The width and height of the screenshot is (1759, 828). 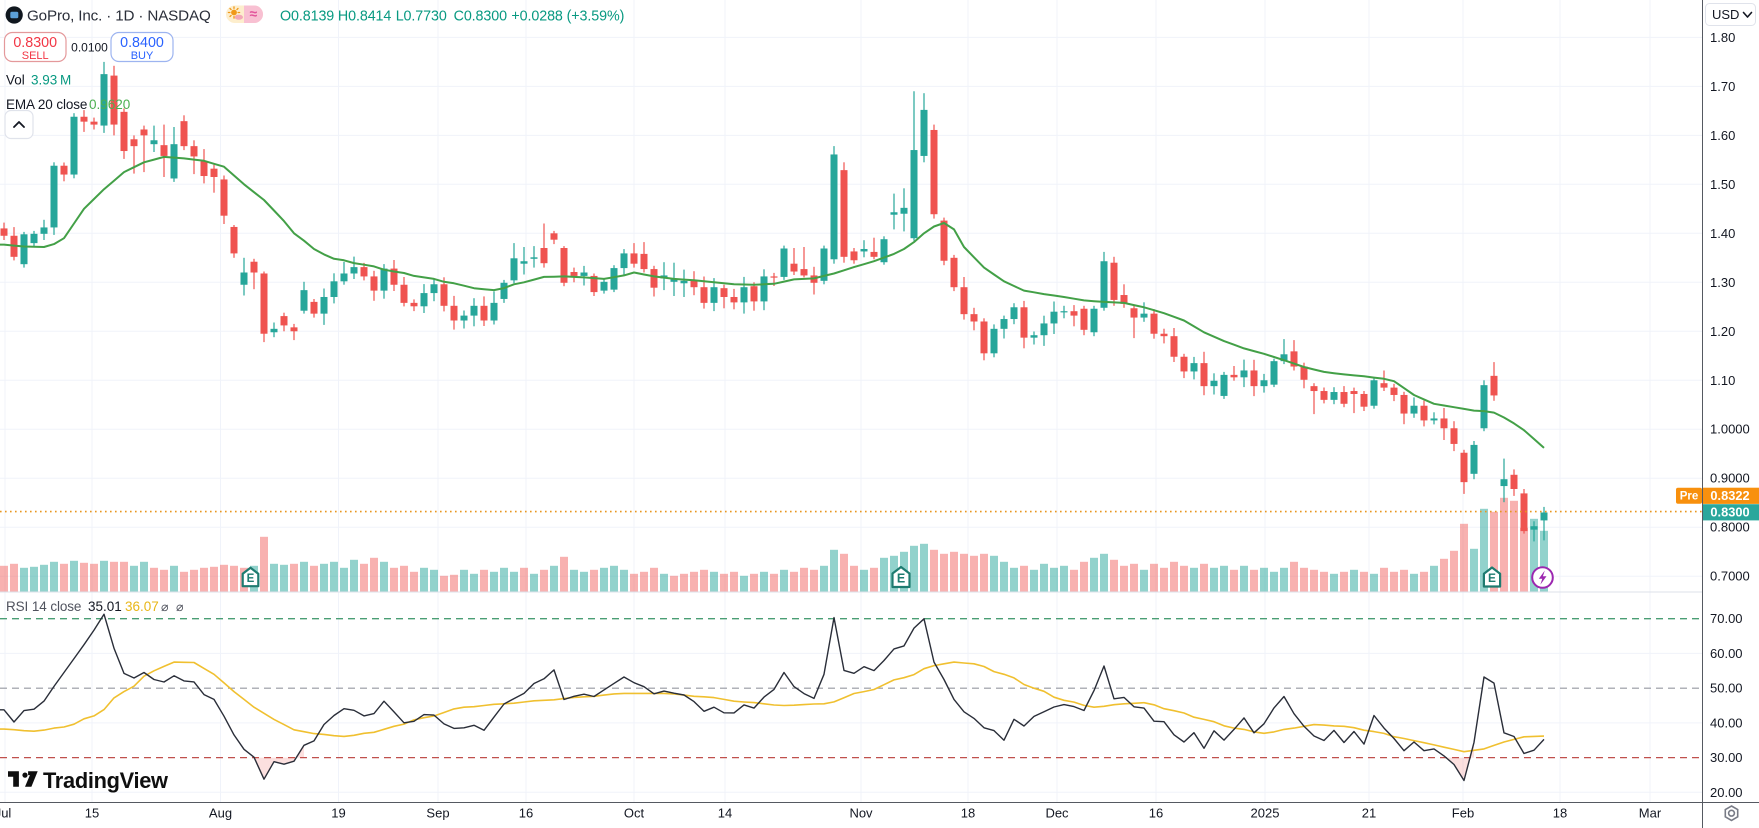 I want to click on svg-text: 60.00, so click(x=1726, y=653).